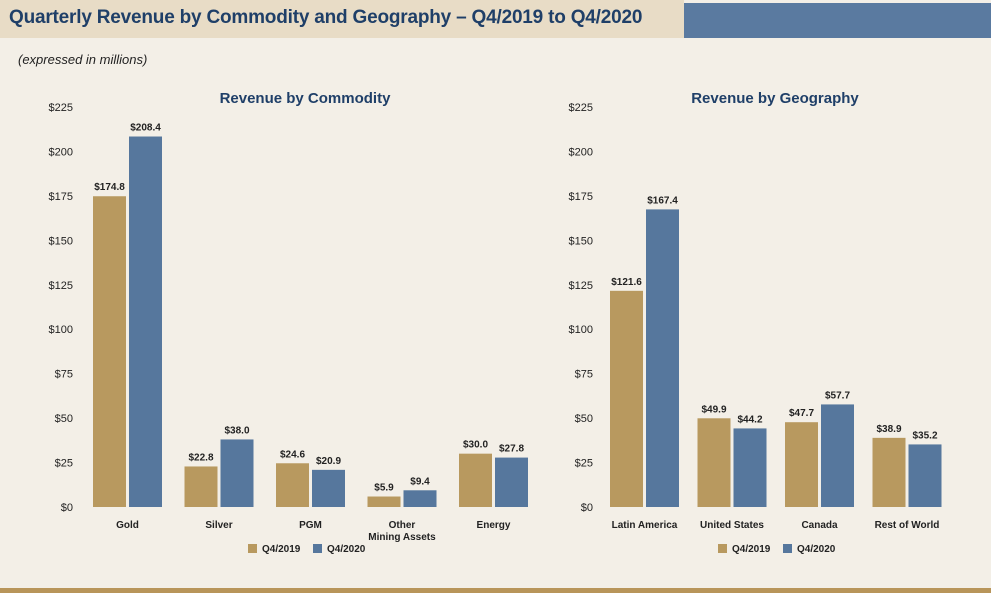 This screenshot has width=991, height=593. What do you see at coordinates (292, 454) in the screenshot?
I see `data-label: $24.6` at bounding box center [292, 454].